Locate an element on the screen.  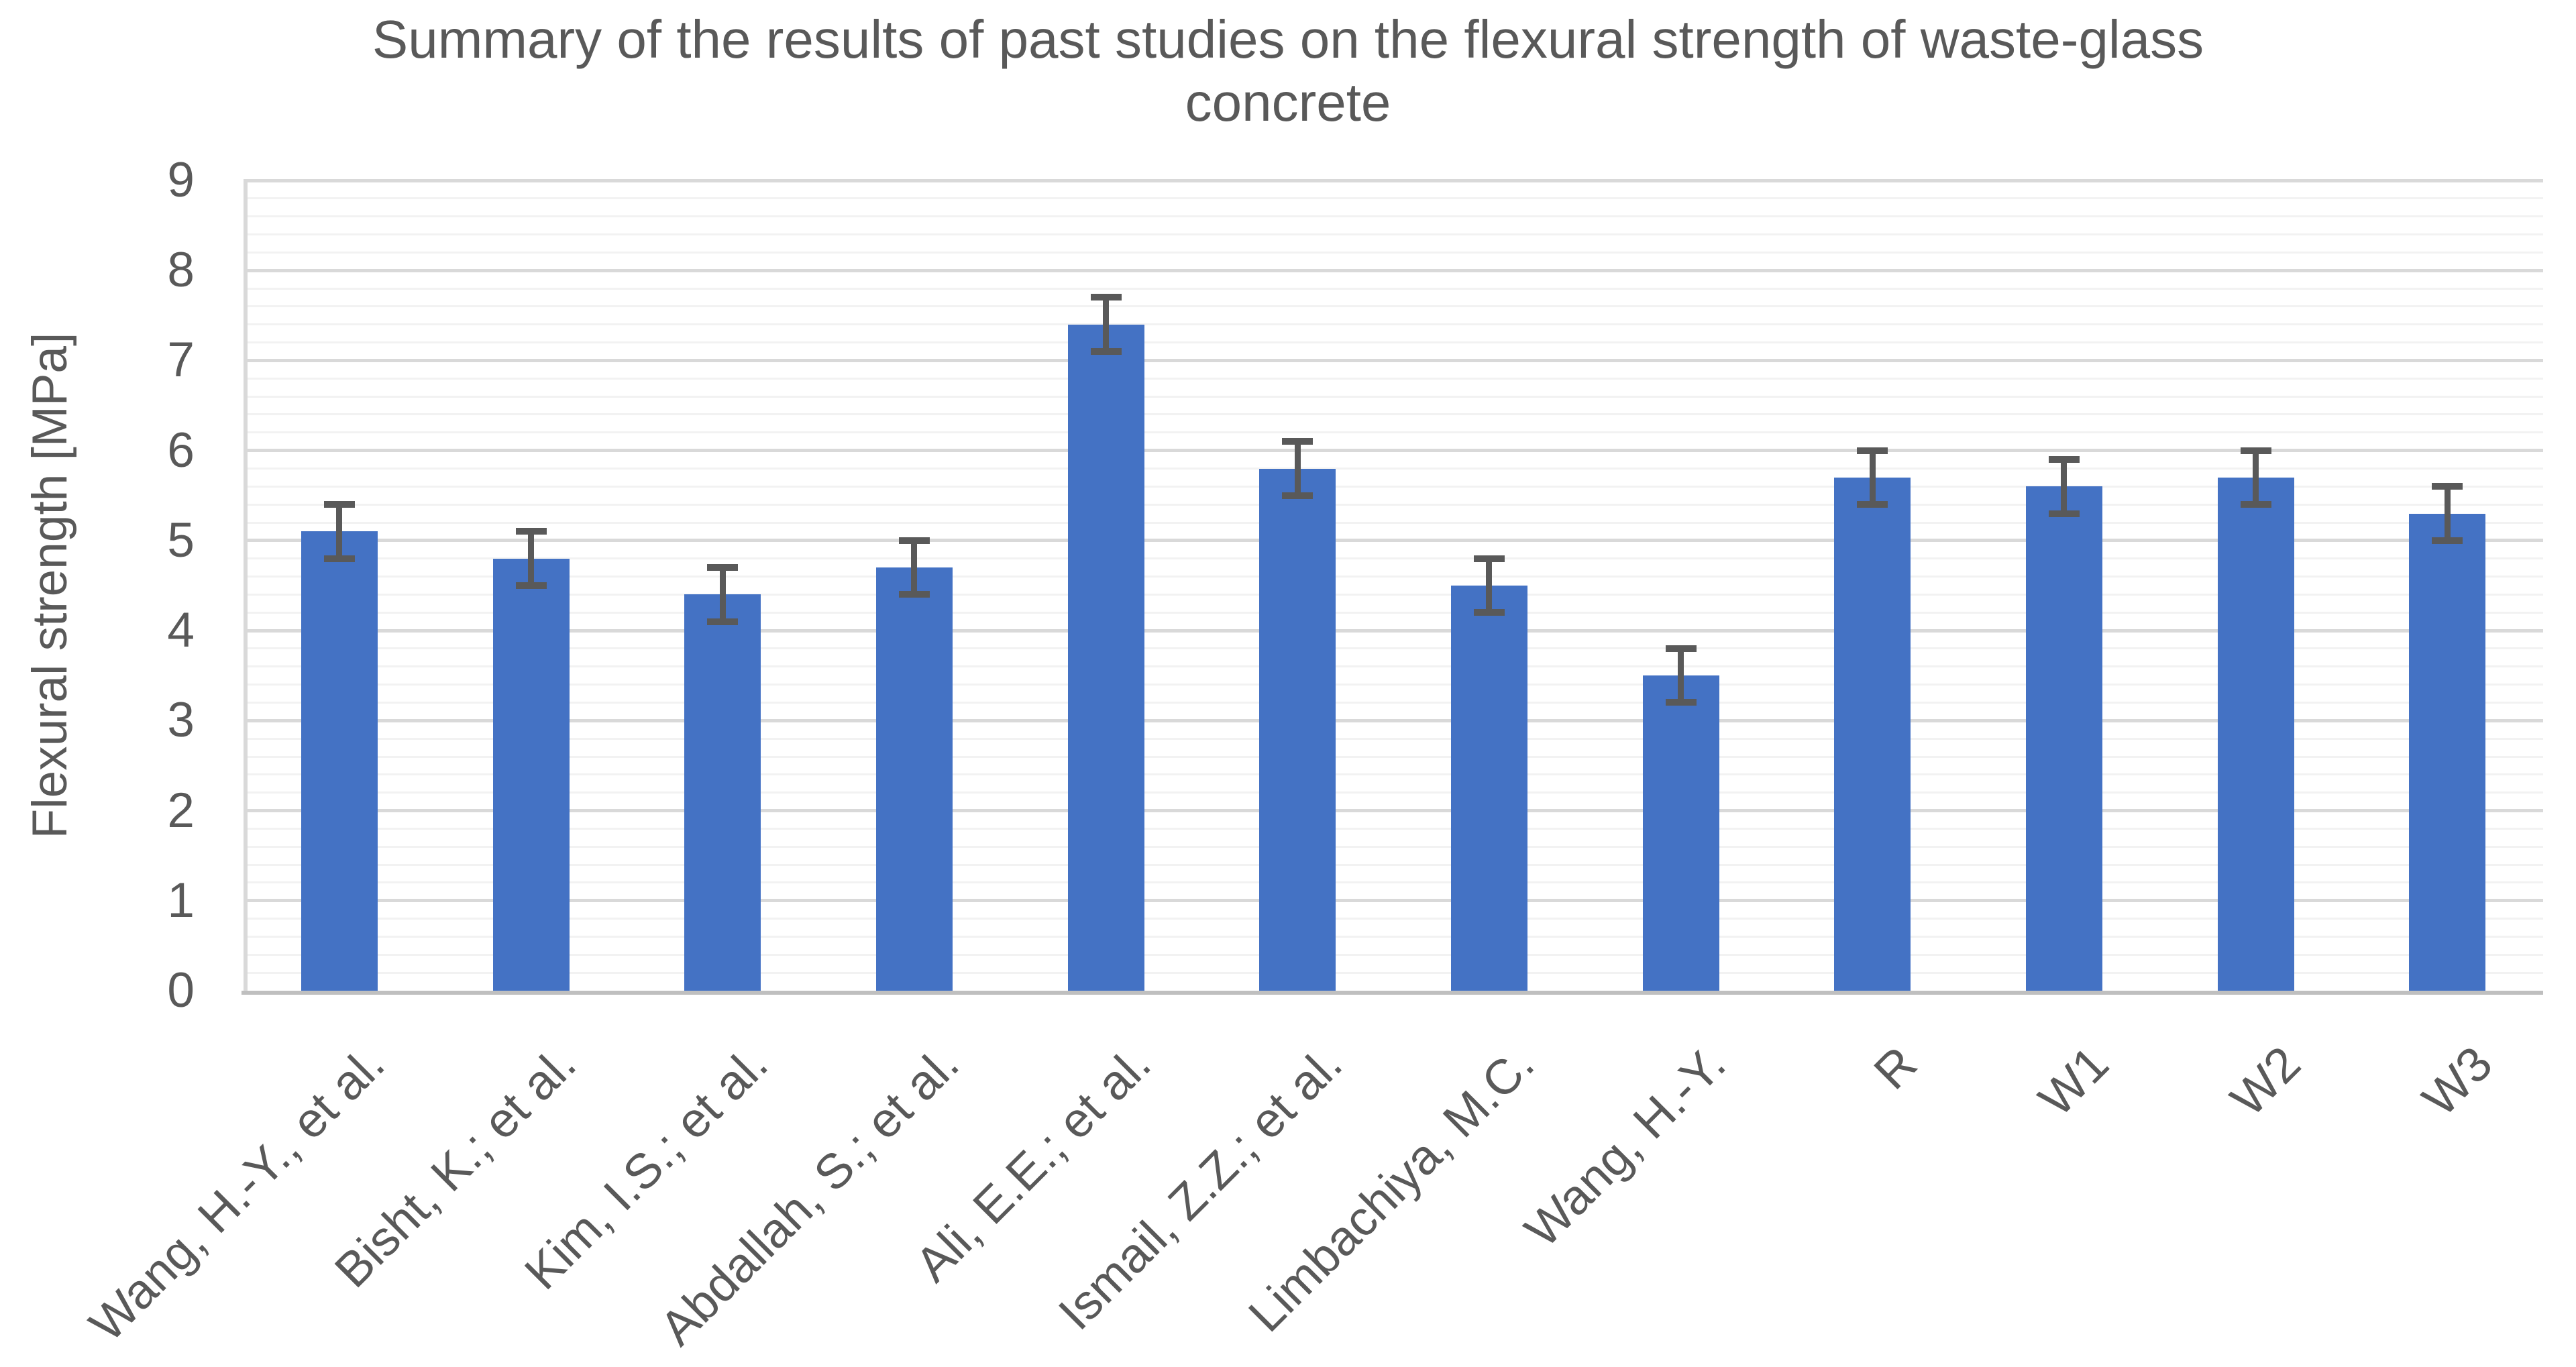
x-axis-label: R is located at coordinates (1896, 1068).